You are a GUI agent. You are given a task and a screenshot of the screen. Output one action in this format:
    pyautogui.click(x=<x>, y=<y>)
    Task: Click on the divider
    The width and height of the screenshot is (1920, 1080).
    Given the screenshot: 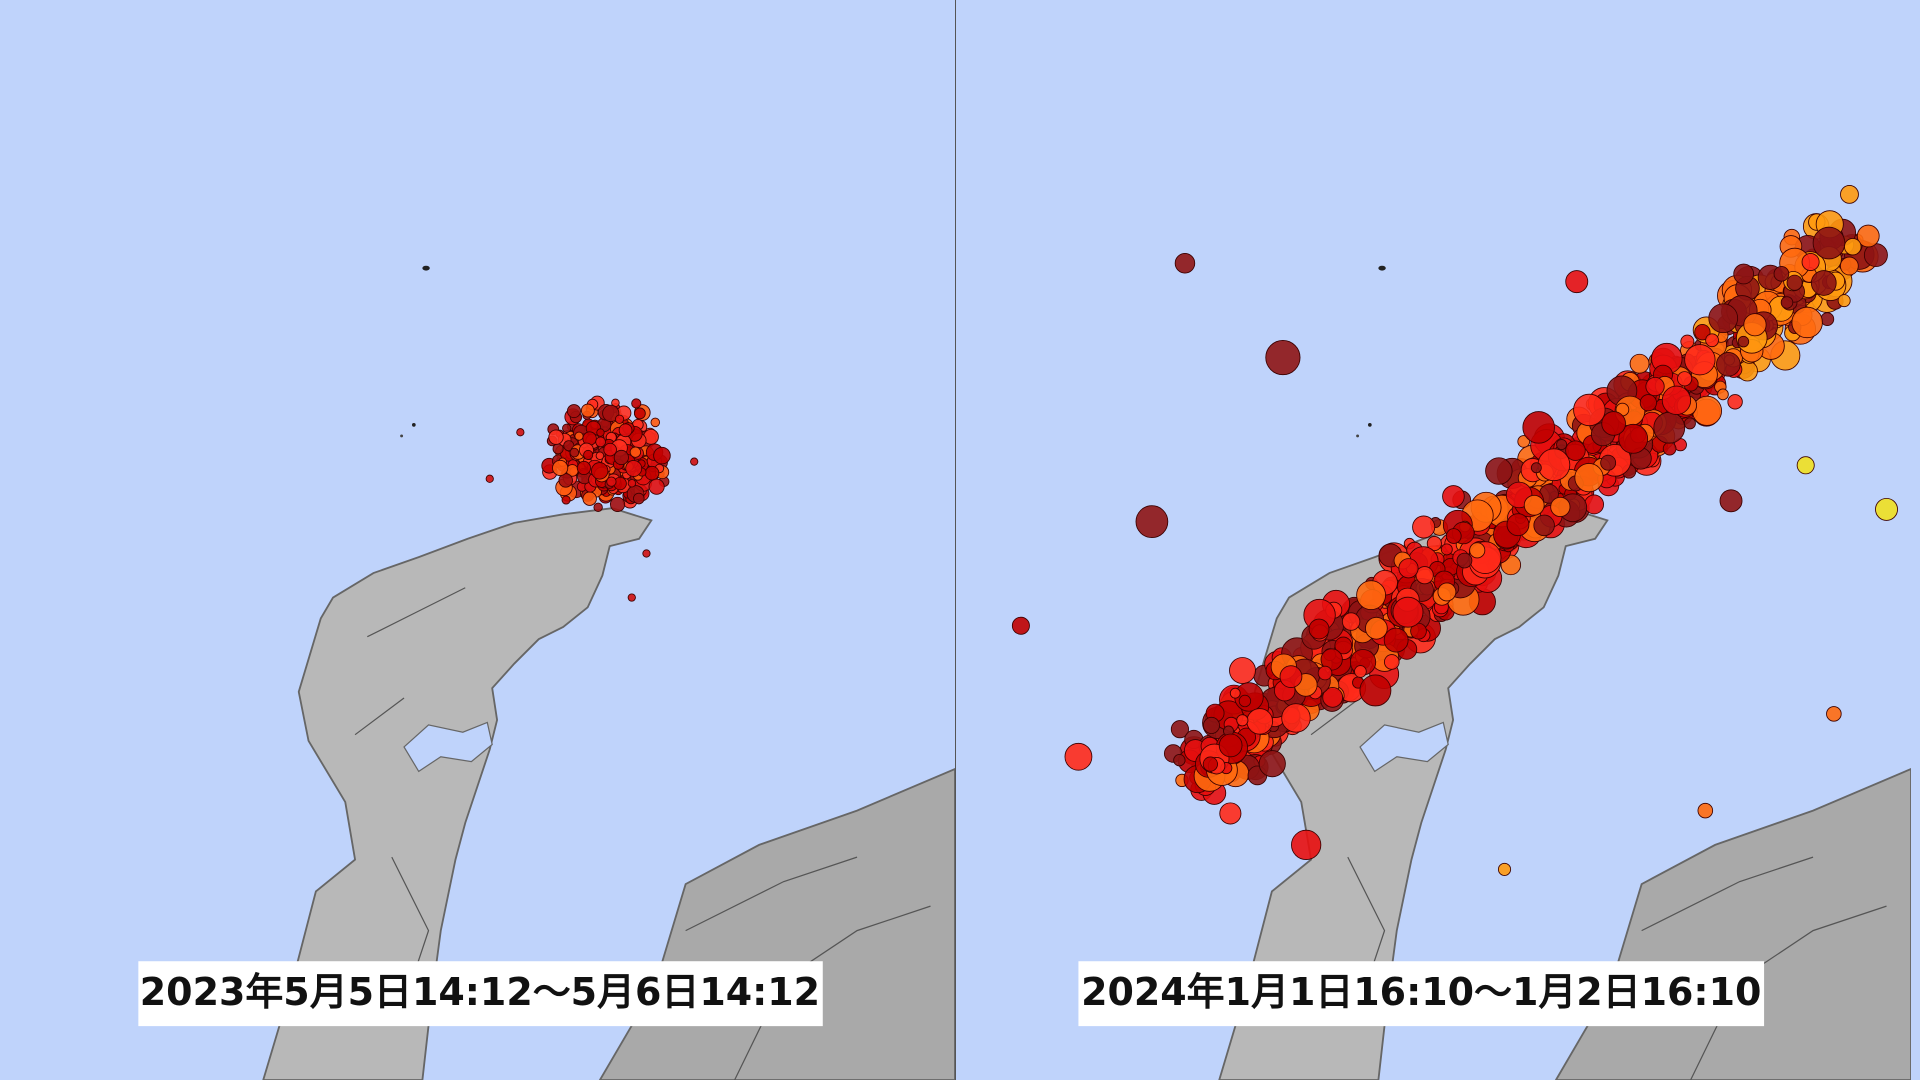 What is the action you would take?
    pyautogui.click(x=955, y=540)
    